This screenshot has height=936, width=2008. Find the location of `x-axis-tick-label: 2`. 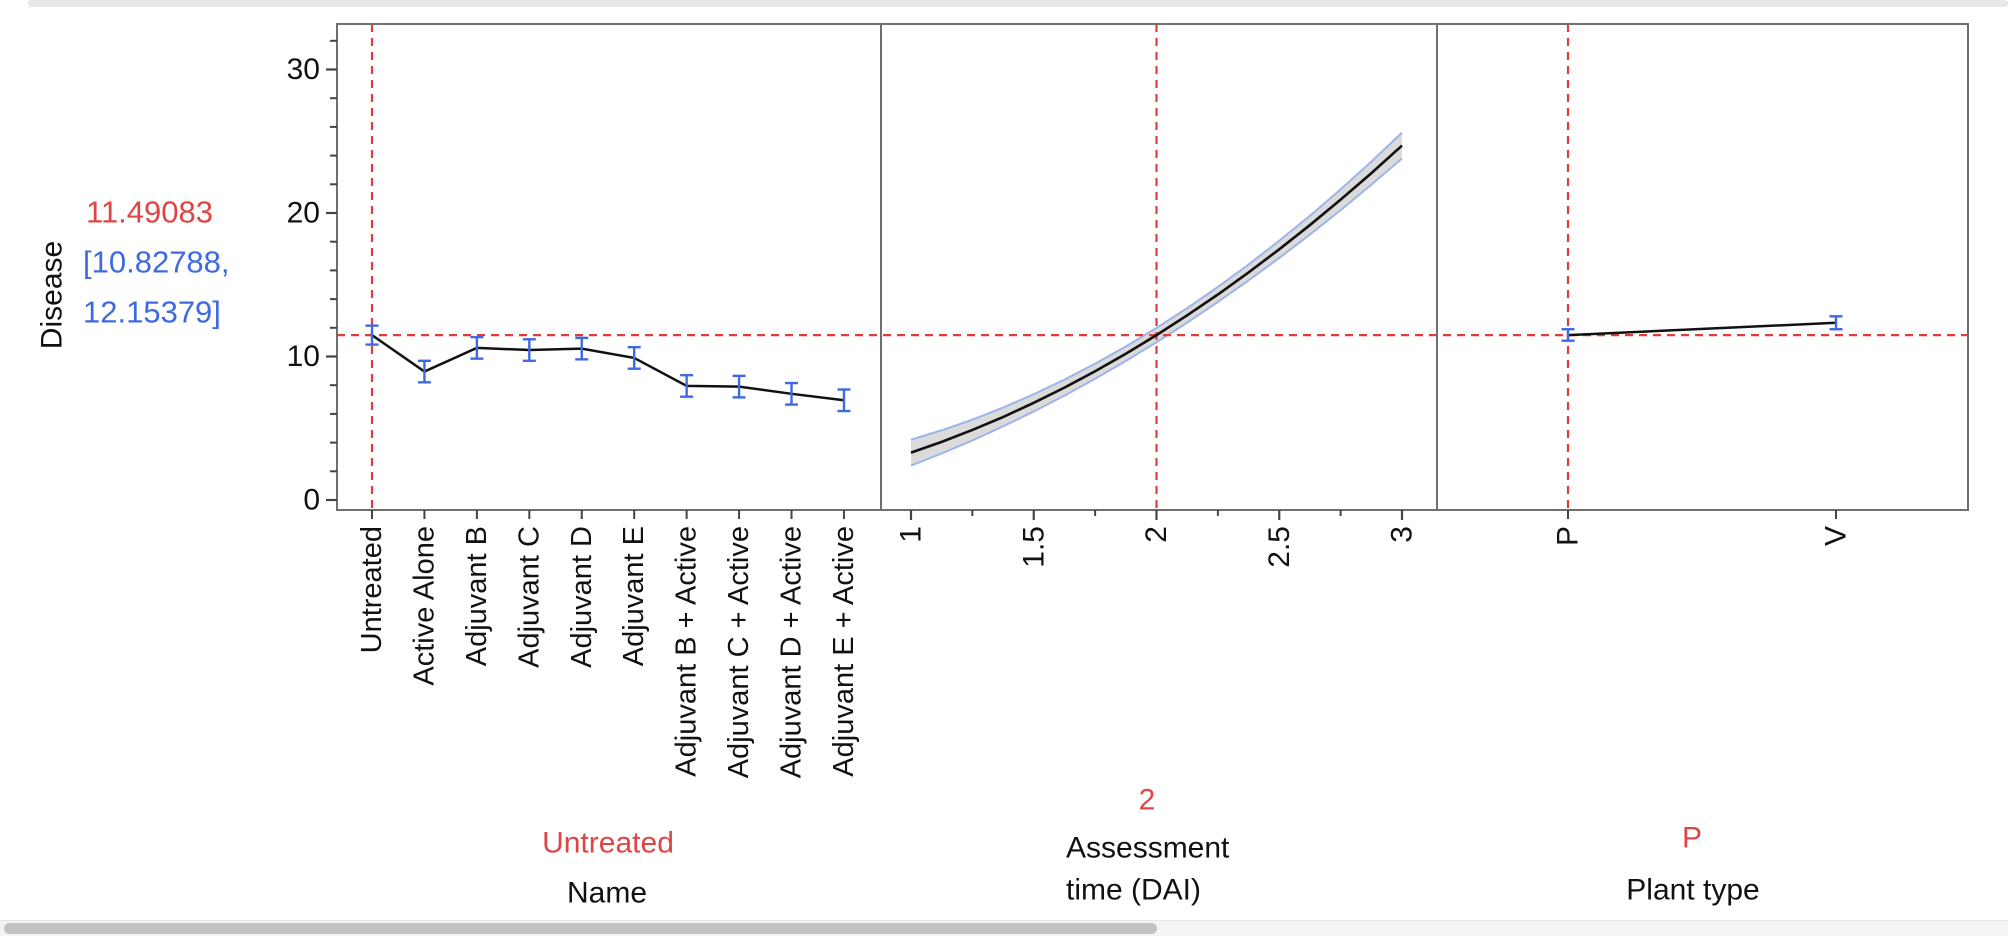

x-axis-tick-label: 2 is located at coordinates (1156, 534).